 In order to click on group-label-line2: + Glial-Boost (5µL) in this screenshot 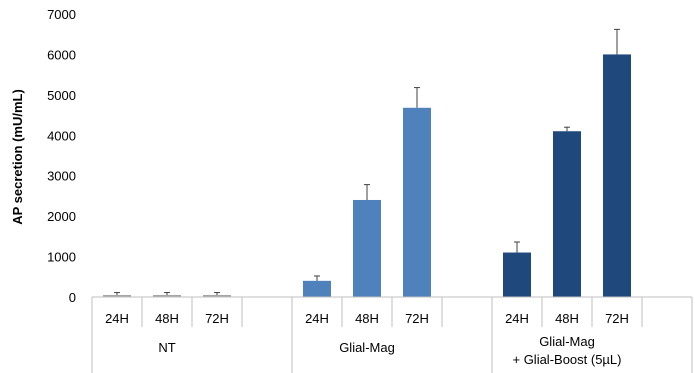, I will do `click(566, 359)`.